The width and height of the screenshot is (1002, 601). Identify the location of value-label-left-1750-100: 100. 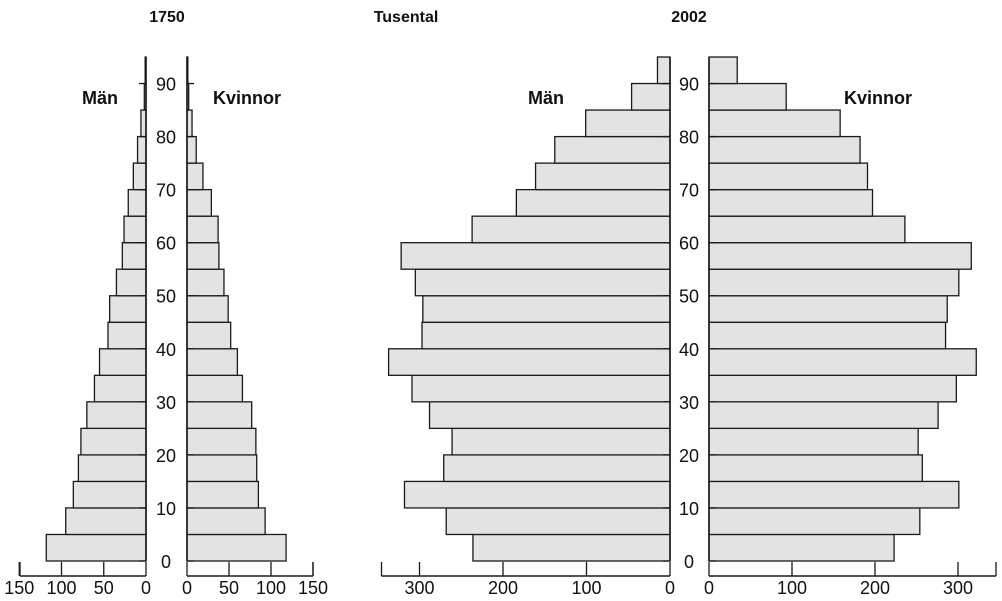
(61, 587).